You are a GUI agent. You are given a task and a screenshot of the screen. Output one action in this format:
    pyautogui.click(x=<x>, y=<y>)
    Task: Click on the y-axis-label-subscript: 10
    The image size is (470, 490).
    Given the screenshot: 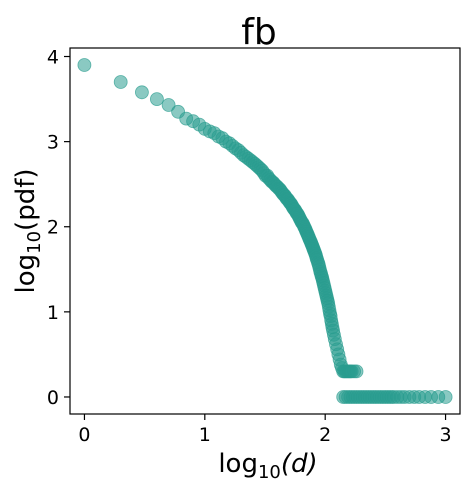 What is the action you would take?
    pyautogui.click(x=34, y=242)
    